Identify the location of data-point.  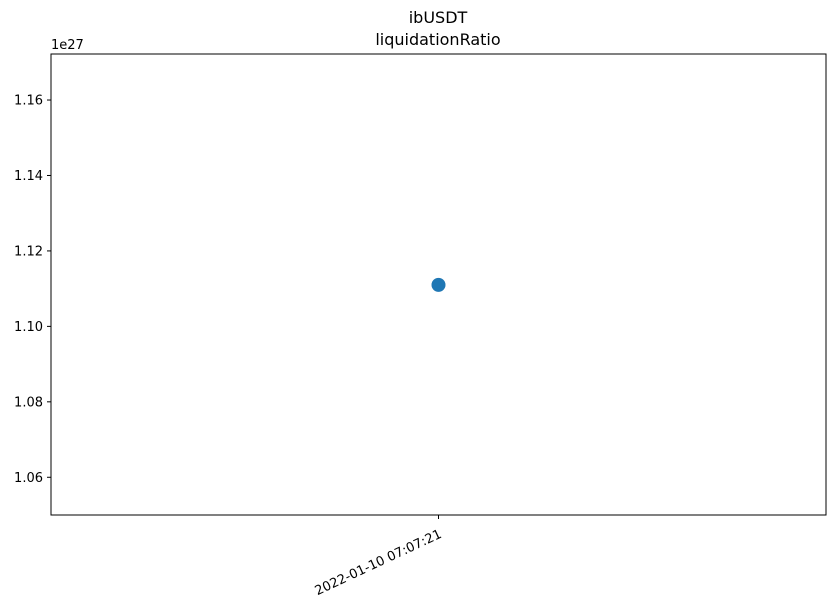
(438, 284).